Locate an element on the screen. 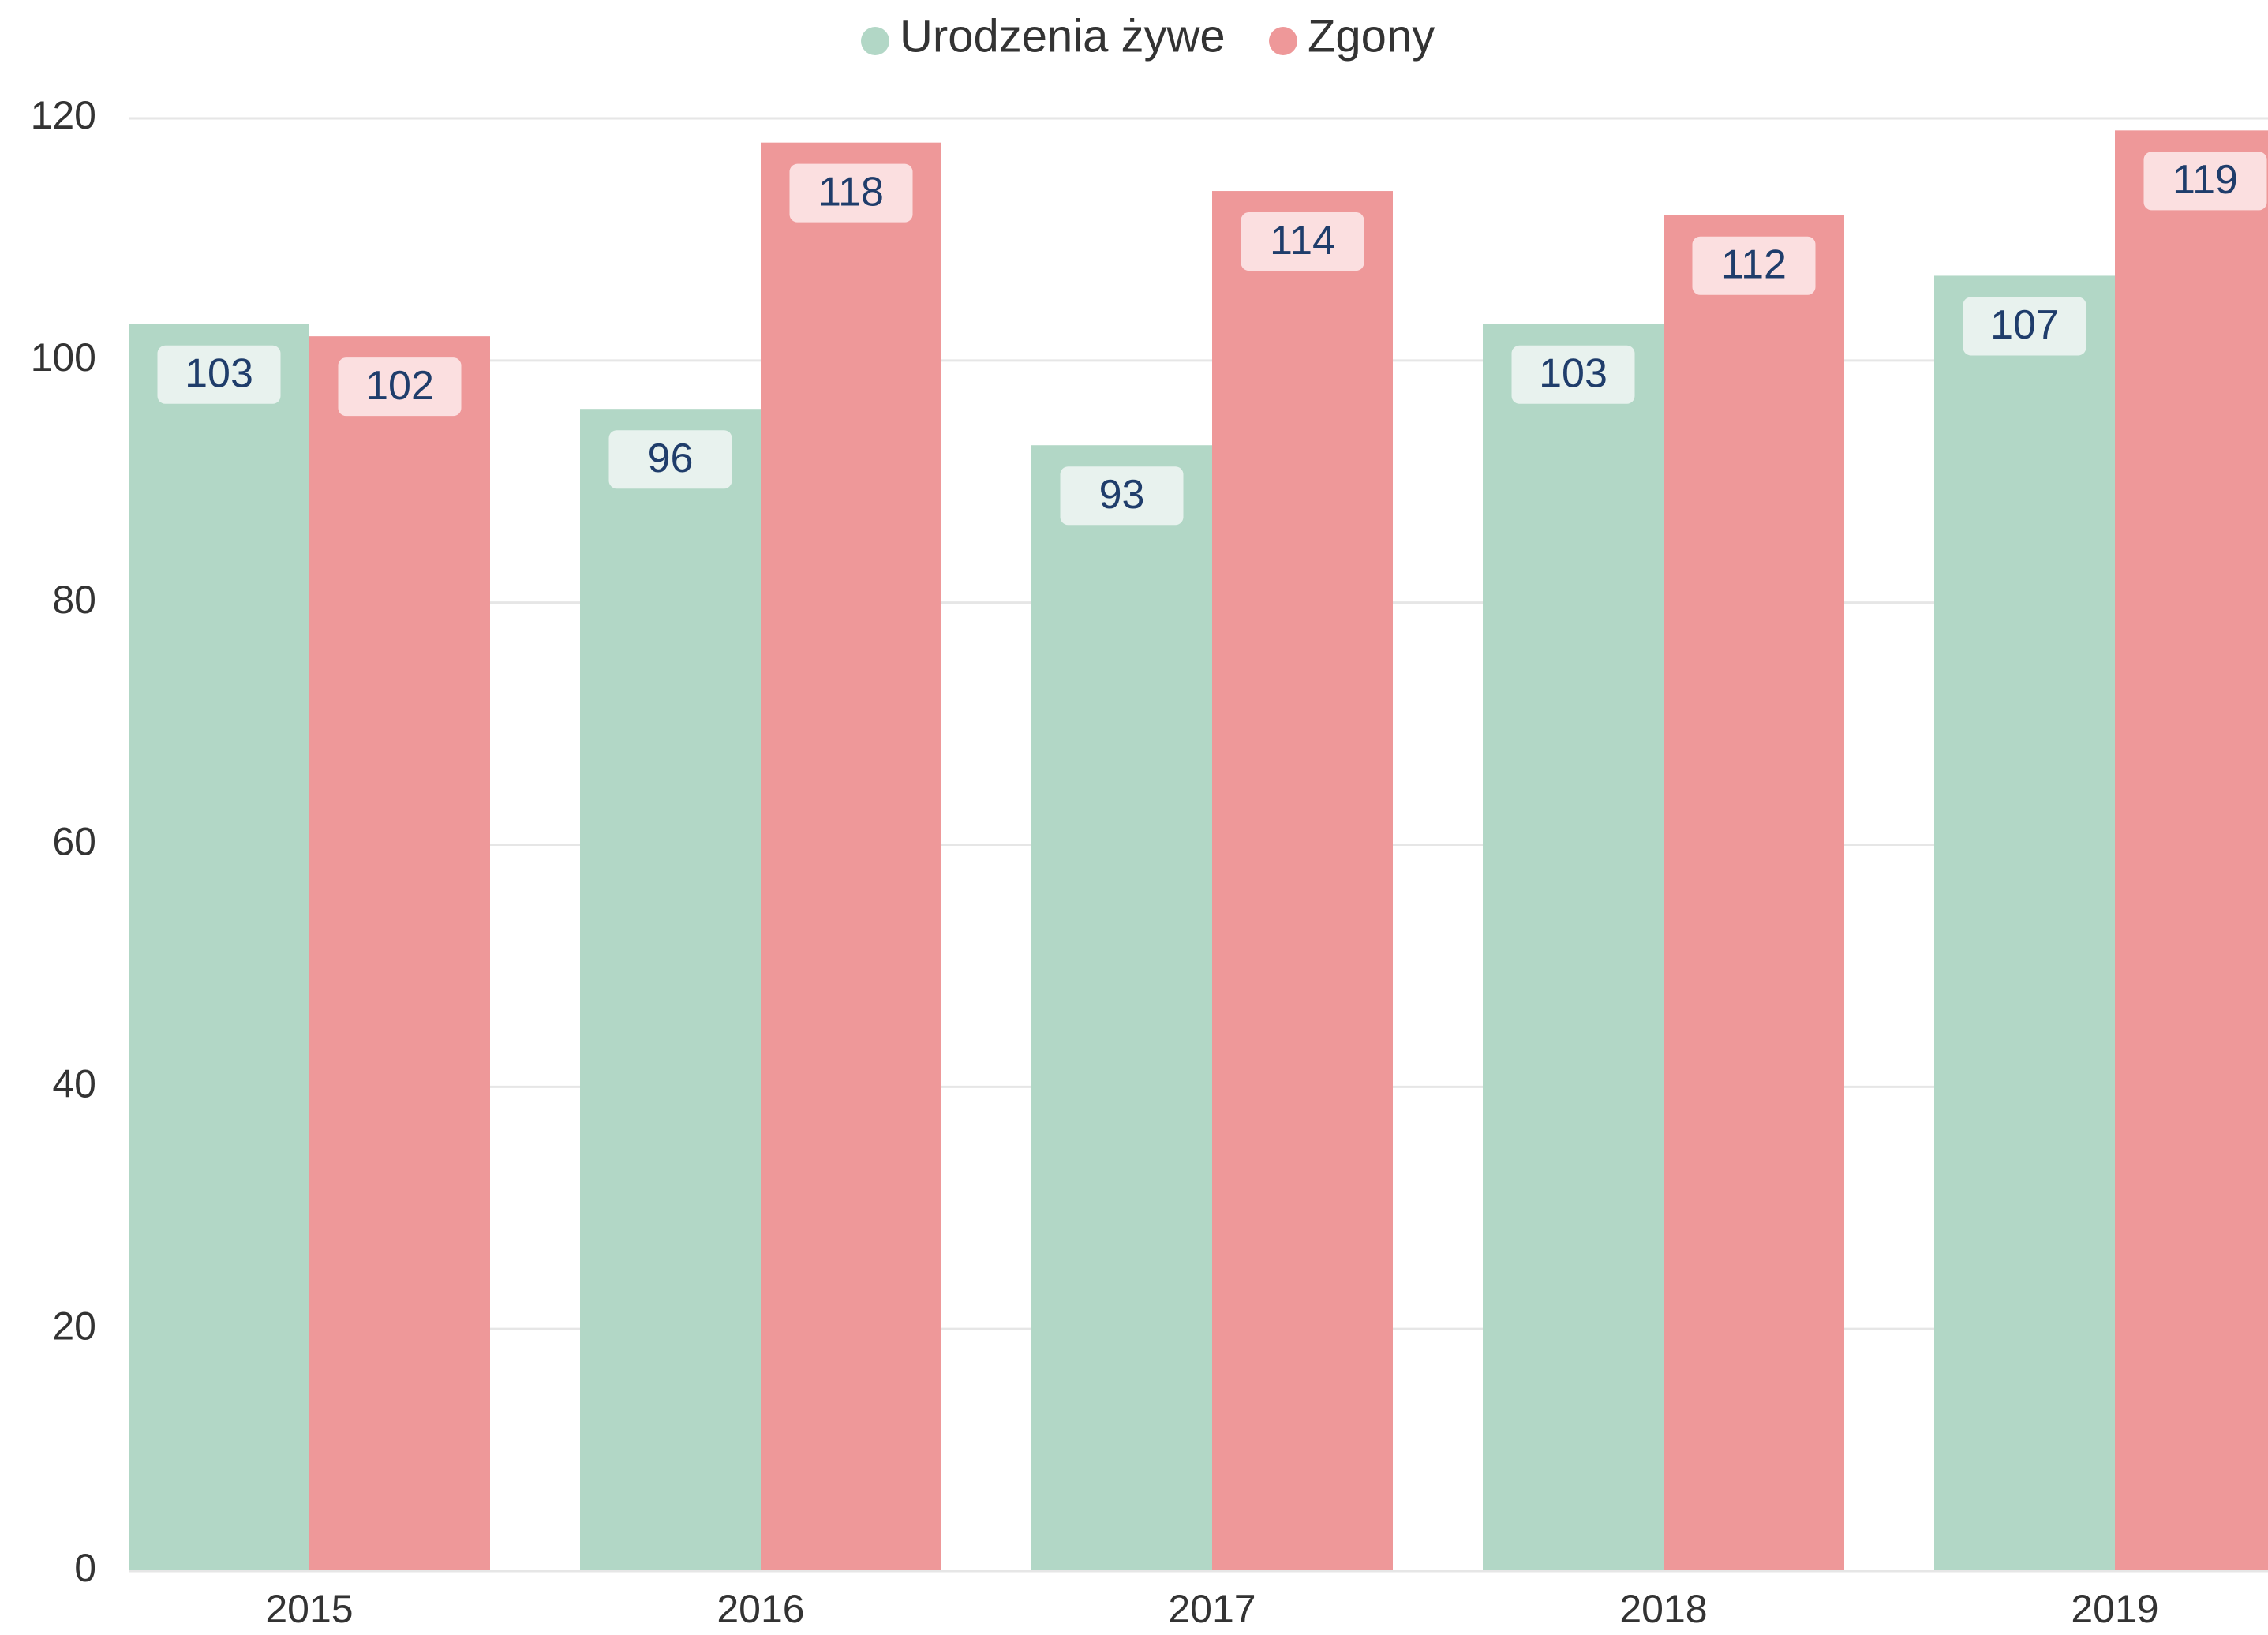 This screenshot has width=2268, height=1635. legend-label: Urodzenia żywe is located at coordinates (1063, 36).